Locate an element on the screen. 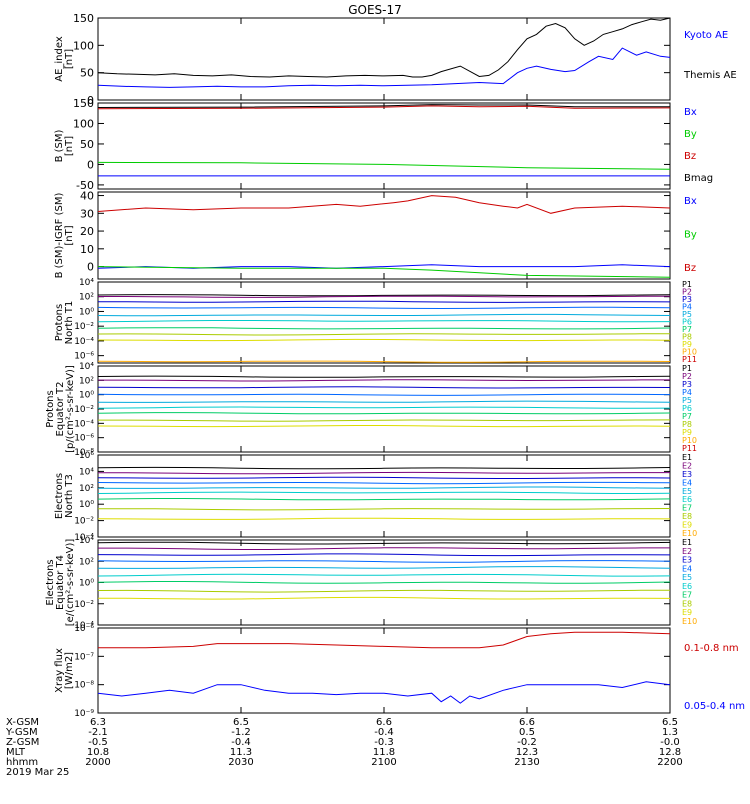 Image resolution: width=750 pixels, height=804 pixels. panel-bsm is located at coordinates (384, 146).